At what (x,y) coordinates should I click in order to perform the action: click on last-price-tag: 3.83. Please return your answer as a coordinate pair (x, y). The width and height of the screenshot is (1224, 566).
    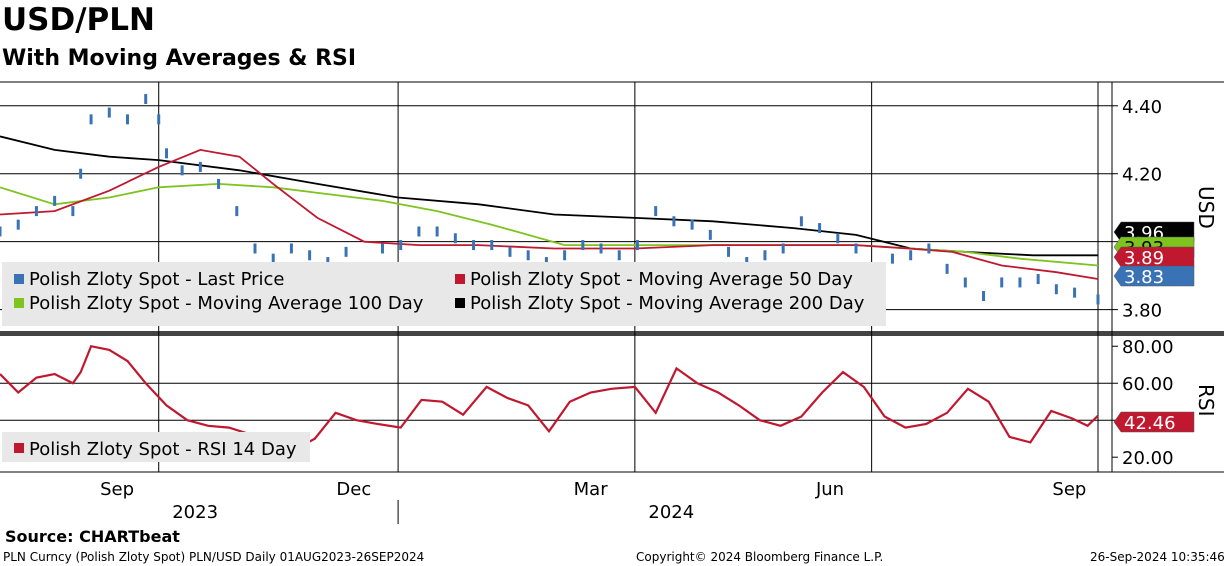
    Looking at the image, I should click on (1144, 277).